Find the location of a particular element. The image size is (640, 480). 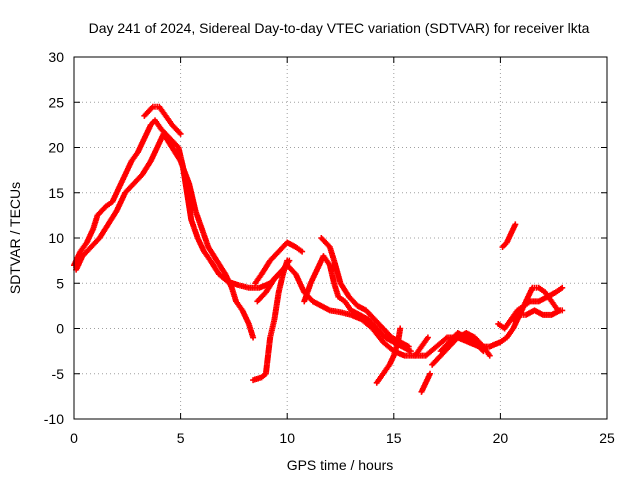

series-track-d is located at coordinates (270, 320).